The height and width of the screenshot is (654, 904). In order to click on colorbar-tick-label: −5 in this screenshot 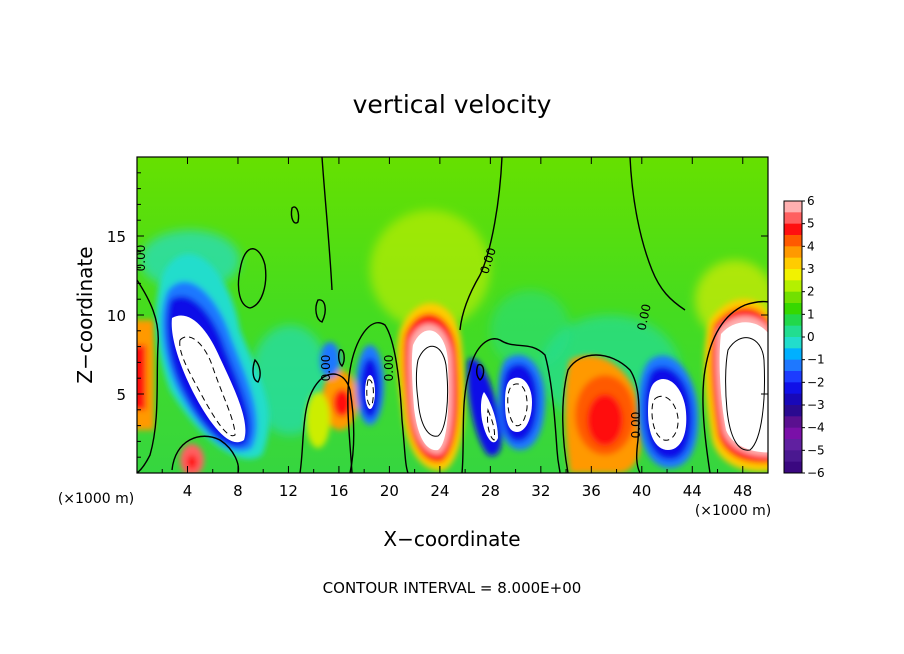, I will do `click(816, 450)`.